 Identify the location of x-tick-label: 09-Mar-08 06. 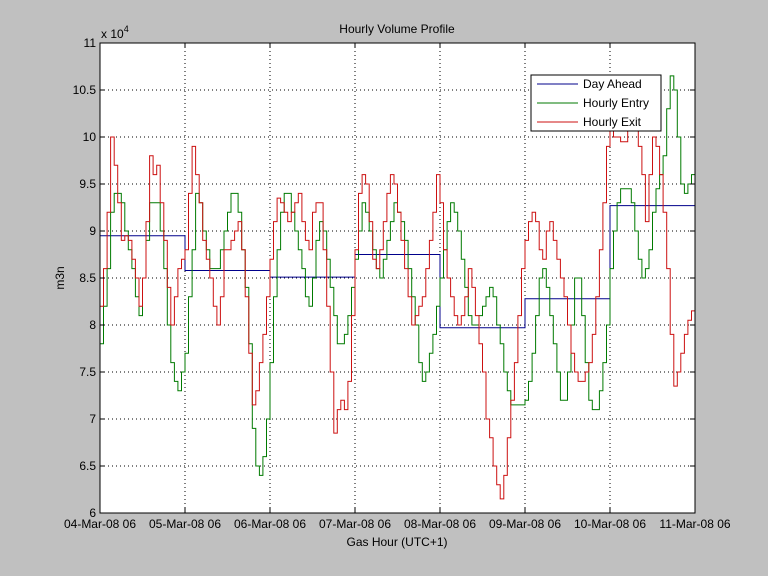
(525, 524).